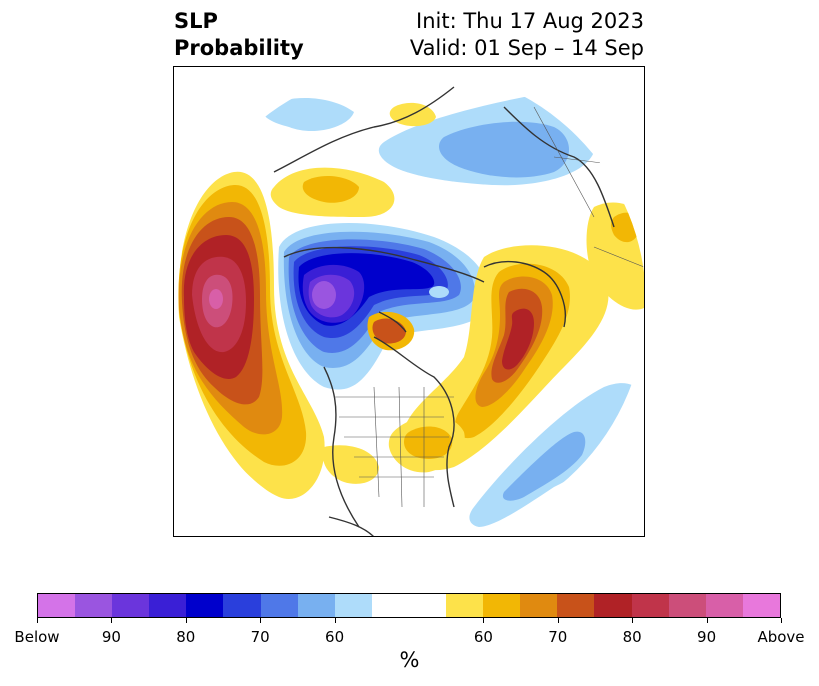  What do you see at coordinates (251, 335) in the screenshot?
I see `pacific-above-region` at bounding box center [251, 335].